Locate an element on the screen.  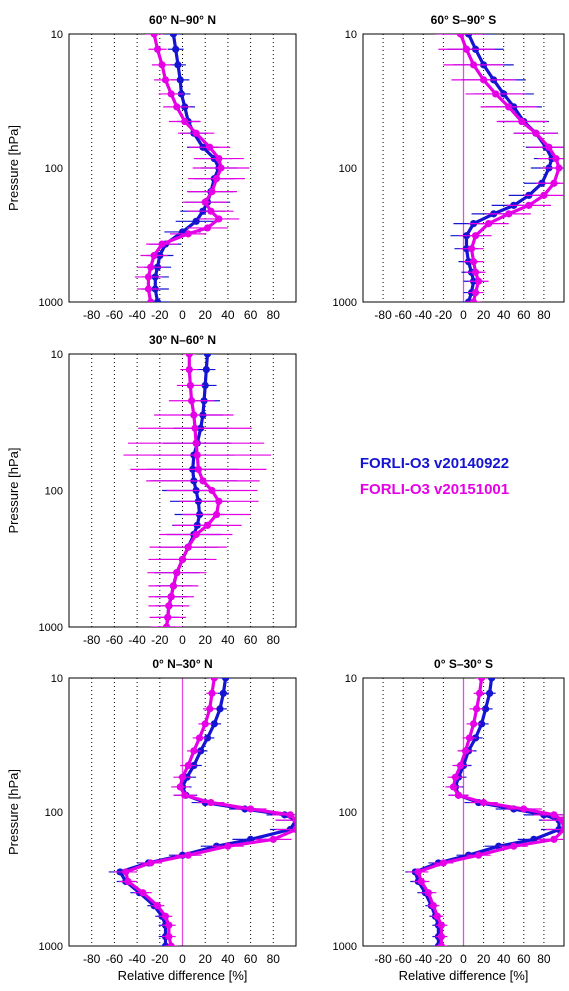
panel-title: 30° N–60° N is located at coordinates (182, 340).